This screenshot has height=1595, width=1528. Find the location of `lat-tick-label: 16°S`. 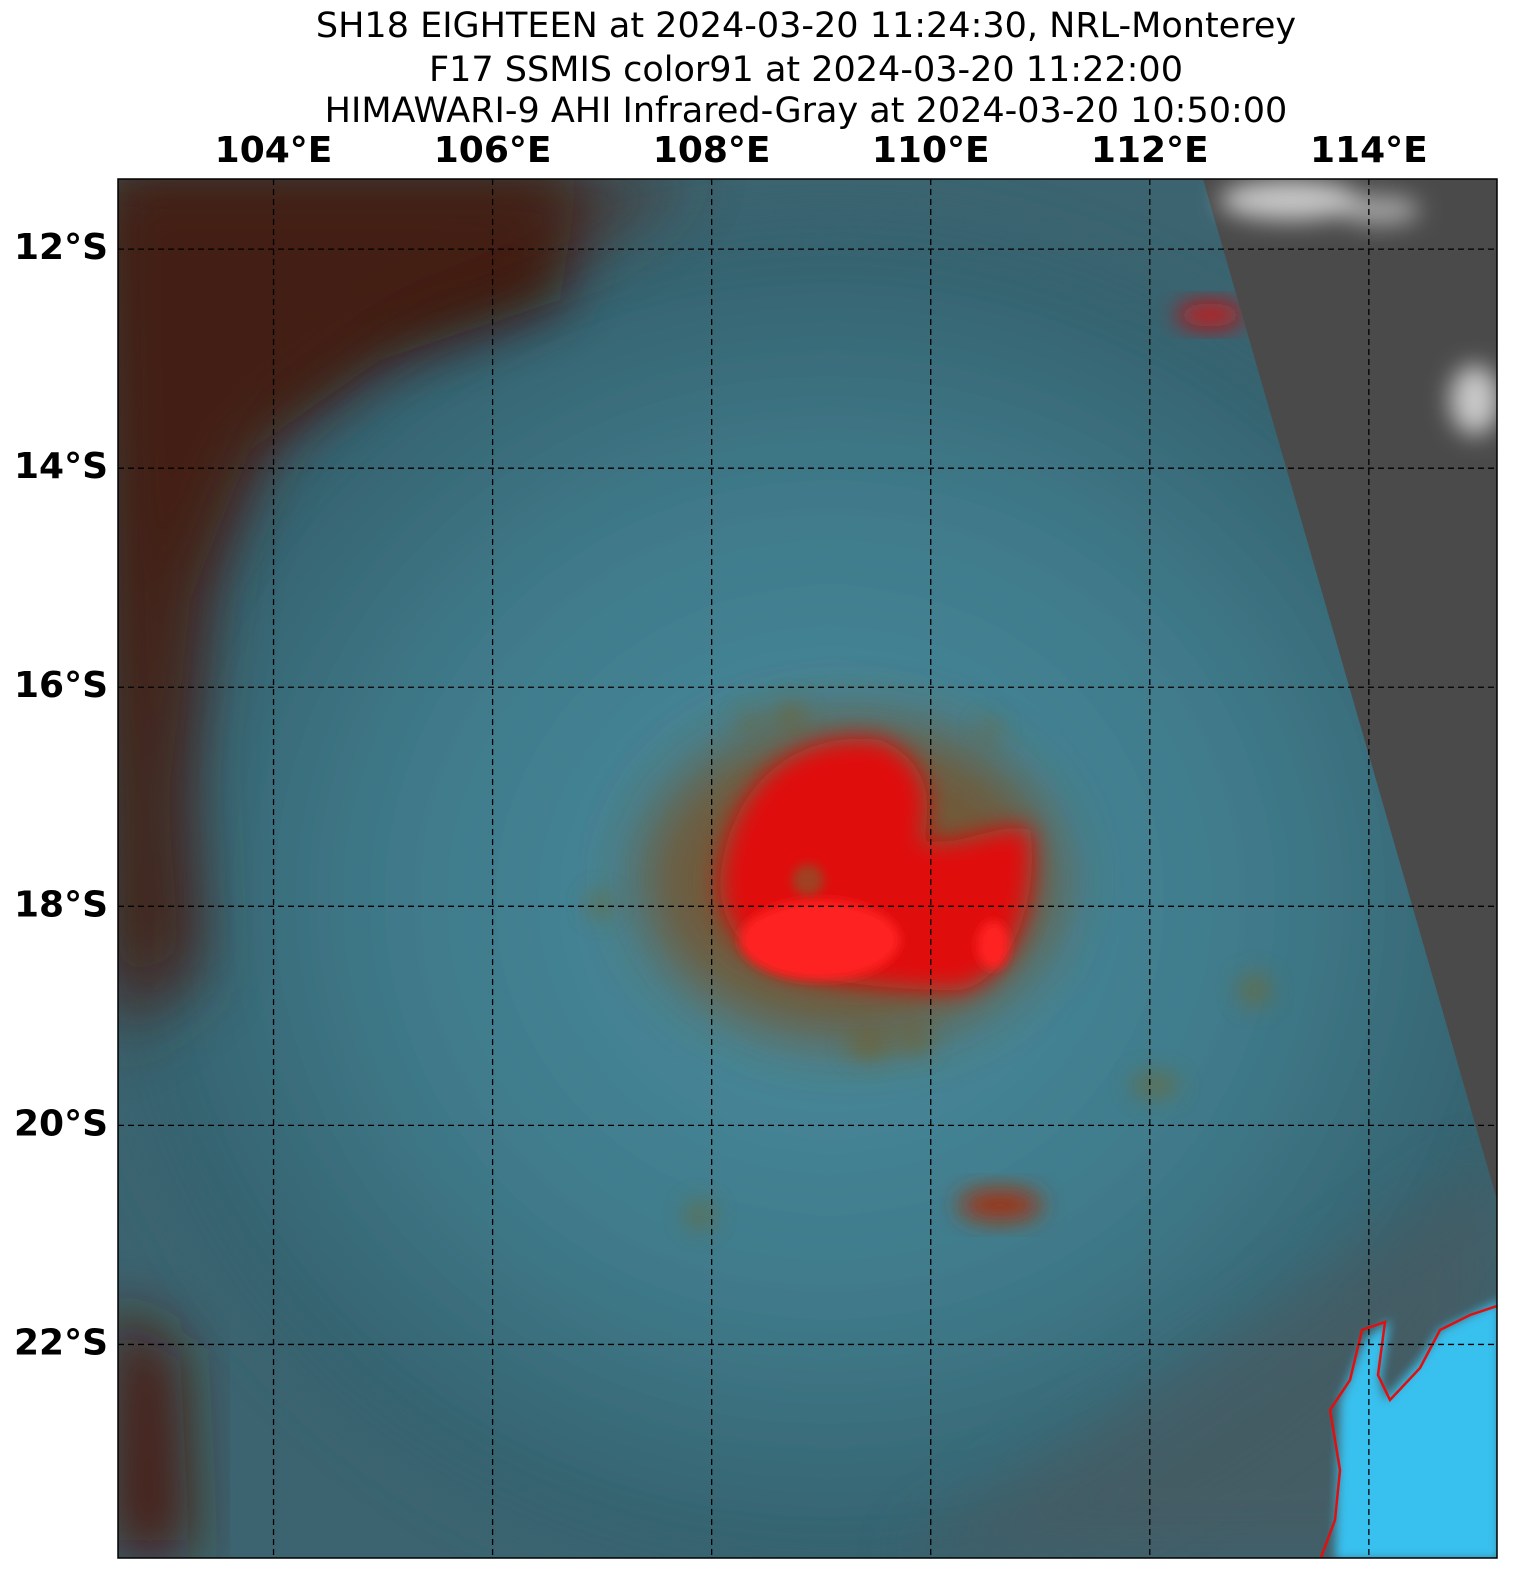

lat-tick-label: 16°S is located at coordinates (61, 685).